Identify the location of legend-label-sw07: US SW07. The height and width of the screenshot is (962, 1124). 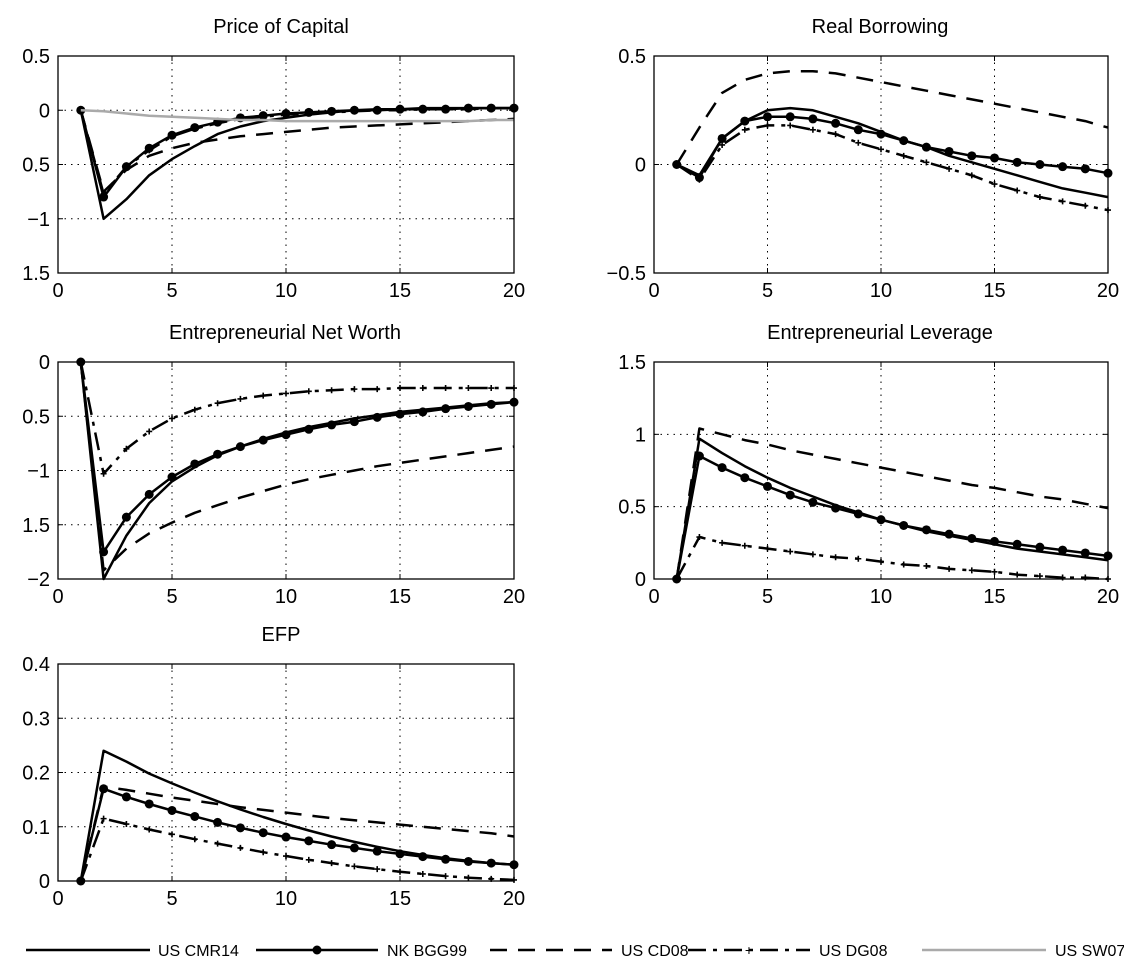
(1089, 951).